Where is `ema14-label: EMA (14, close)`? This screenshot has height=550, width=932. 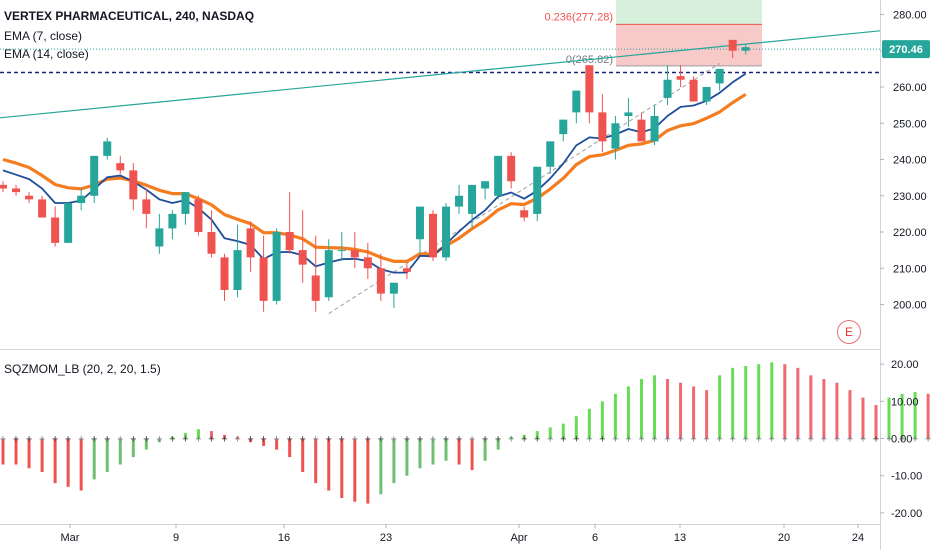 ema14-label: EMA (14, close) is located at coordinates (46, 54).